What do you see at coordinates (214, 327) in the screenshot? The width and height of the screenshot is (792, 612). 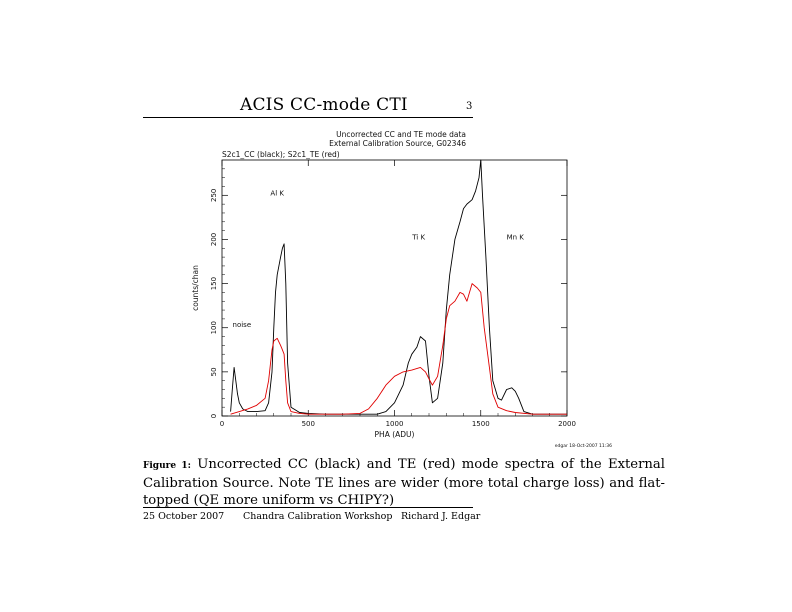 I see `y-tick-label: 100` at bounding box center [214, 327].